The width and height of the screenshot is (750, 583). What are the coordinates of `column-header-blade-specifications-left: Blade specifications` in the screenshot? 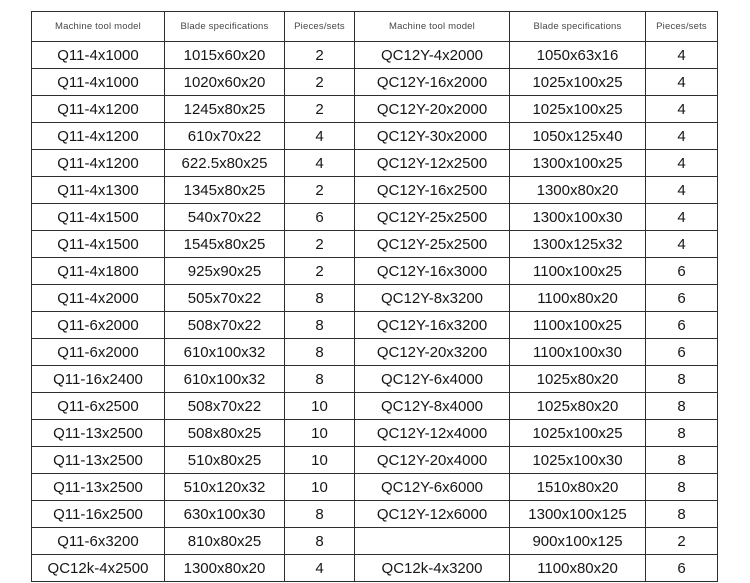 It's located at (224, 26).